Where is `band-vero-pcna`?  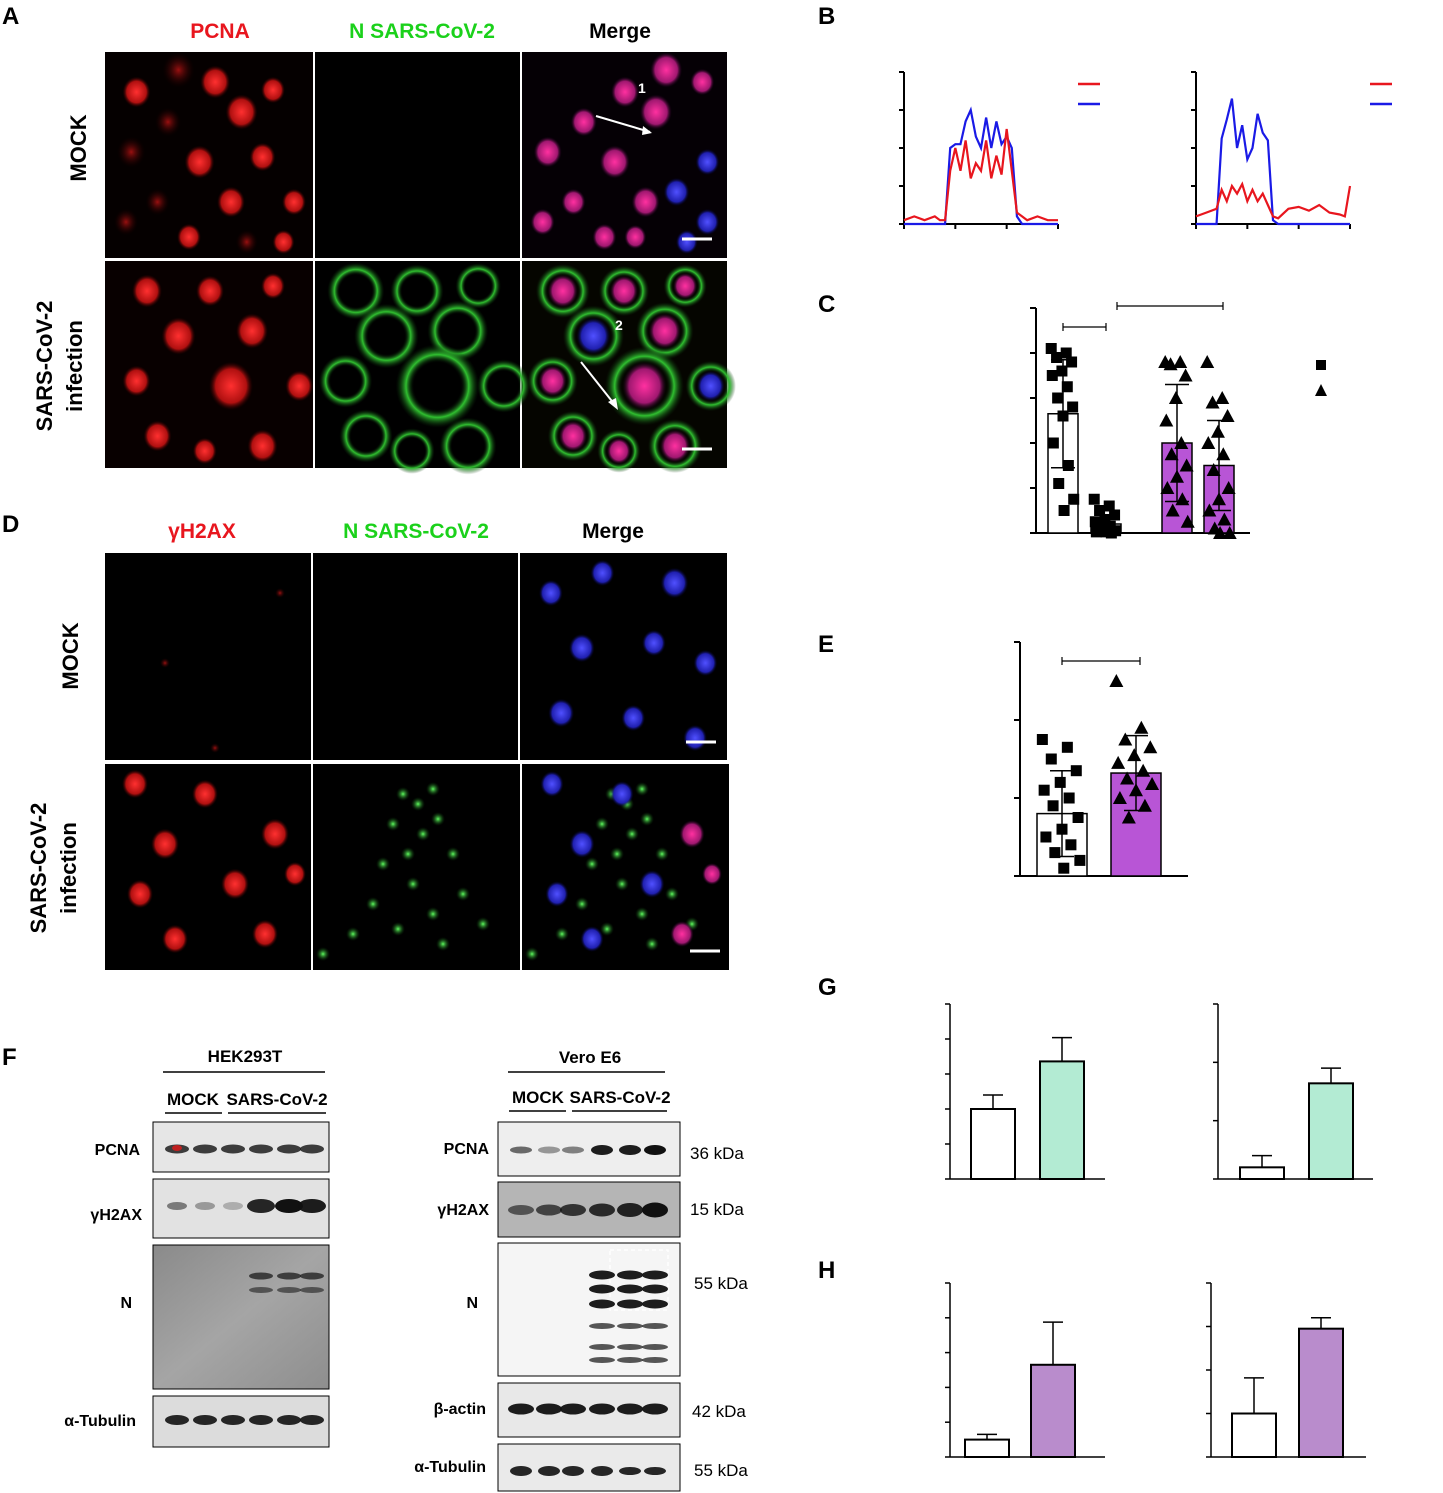
band-vero-pcna is located at coordinates (521, 1150).